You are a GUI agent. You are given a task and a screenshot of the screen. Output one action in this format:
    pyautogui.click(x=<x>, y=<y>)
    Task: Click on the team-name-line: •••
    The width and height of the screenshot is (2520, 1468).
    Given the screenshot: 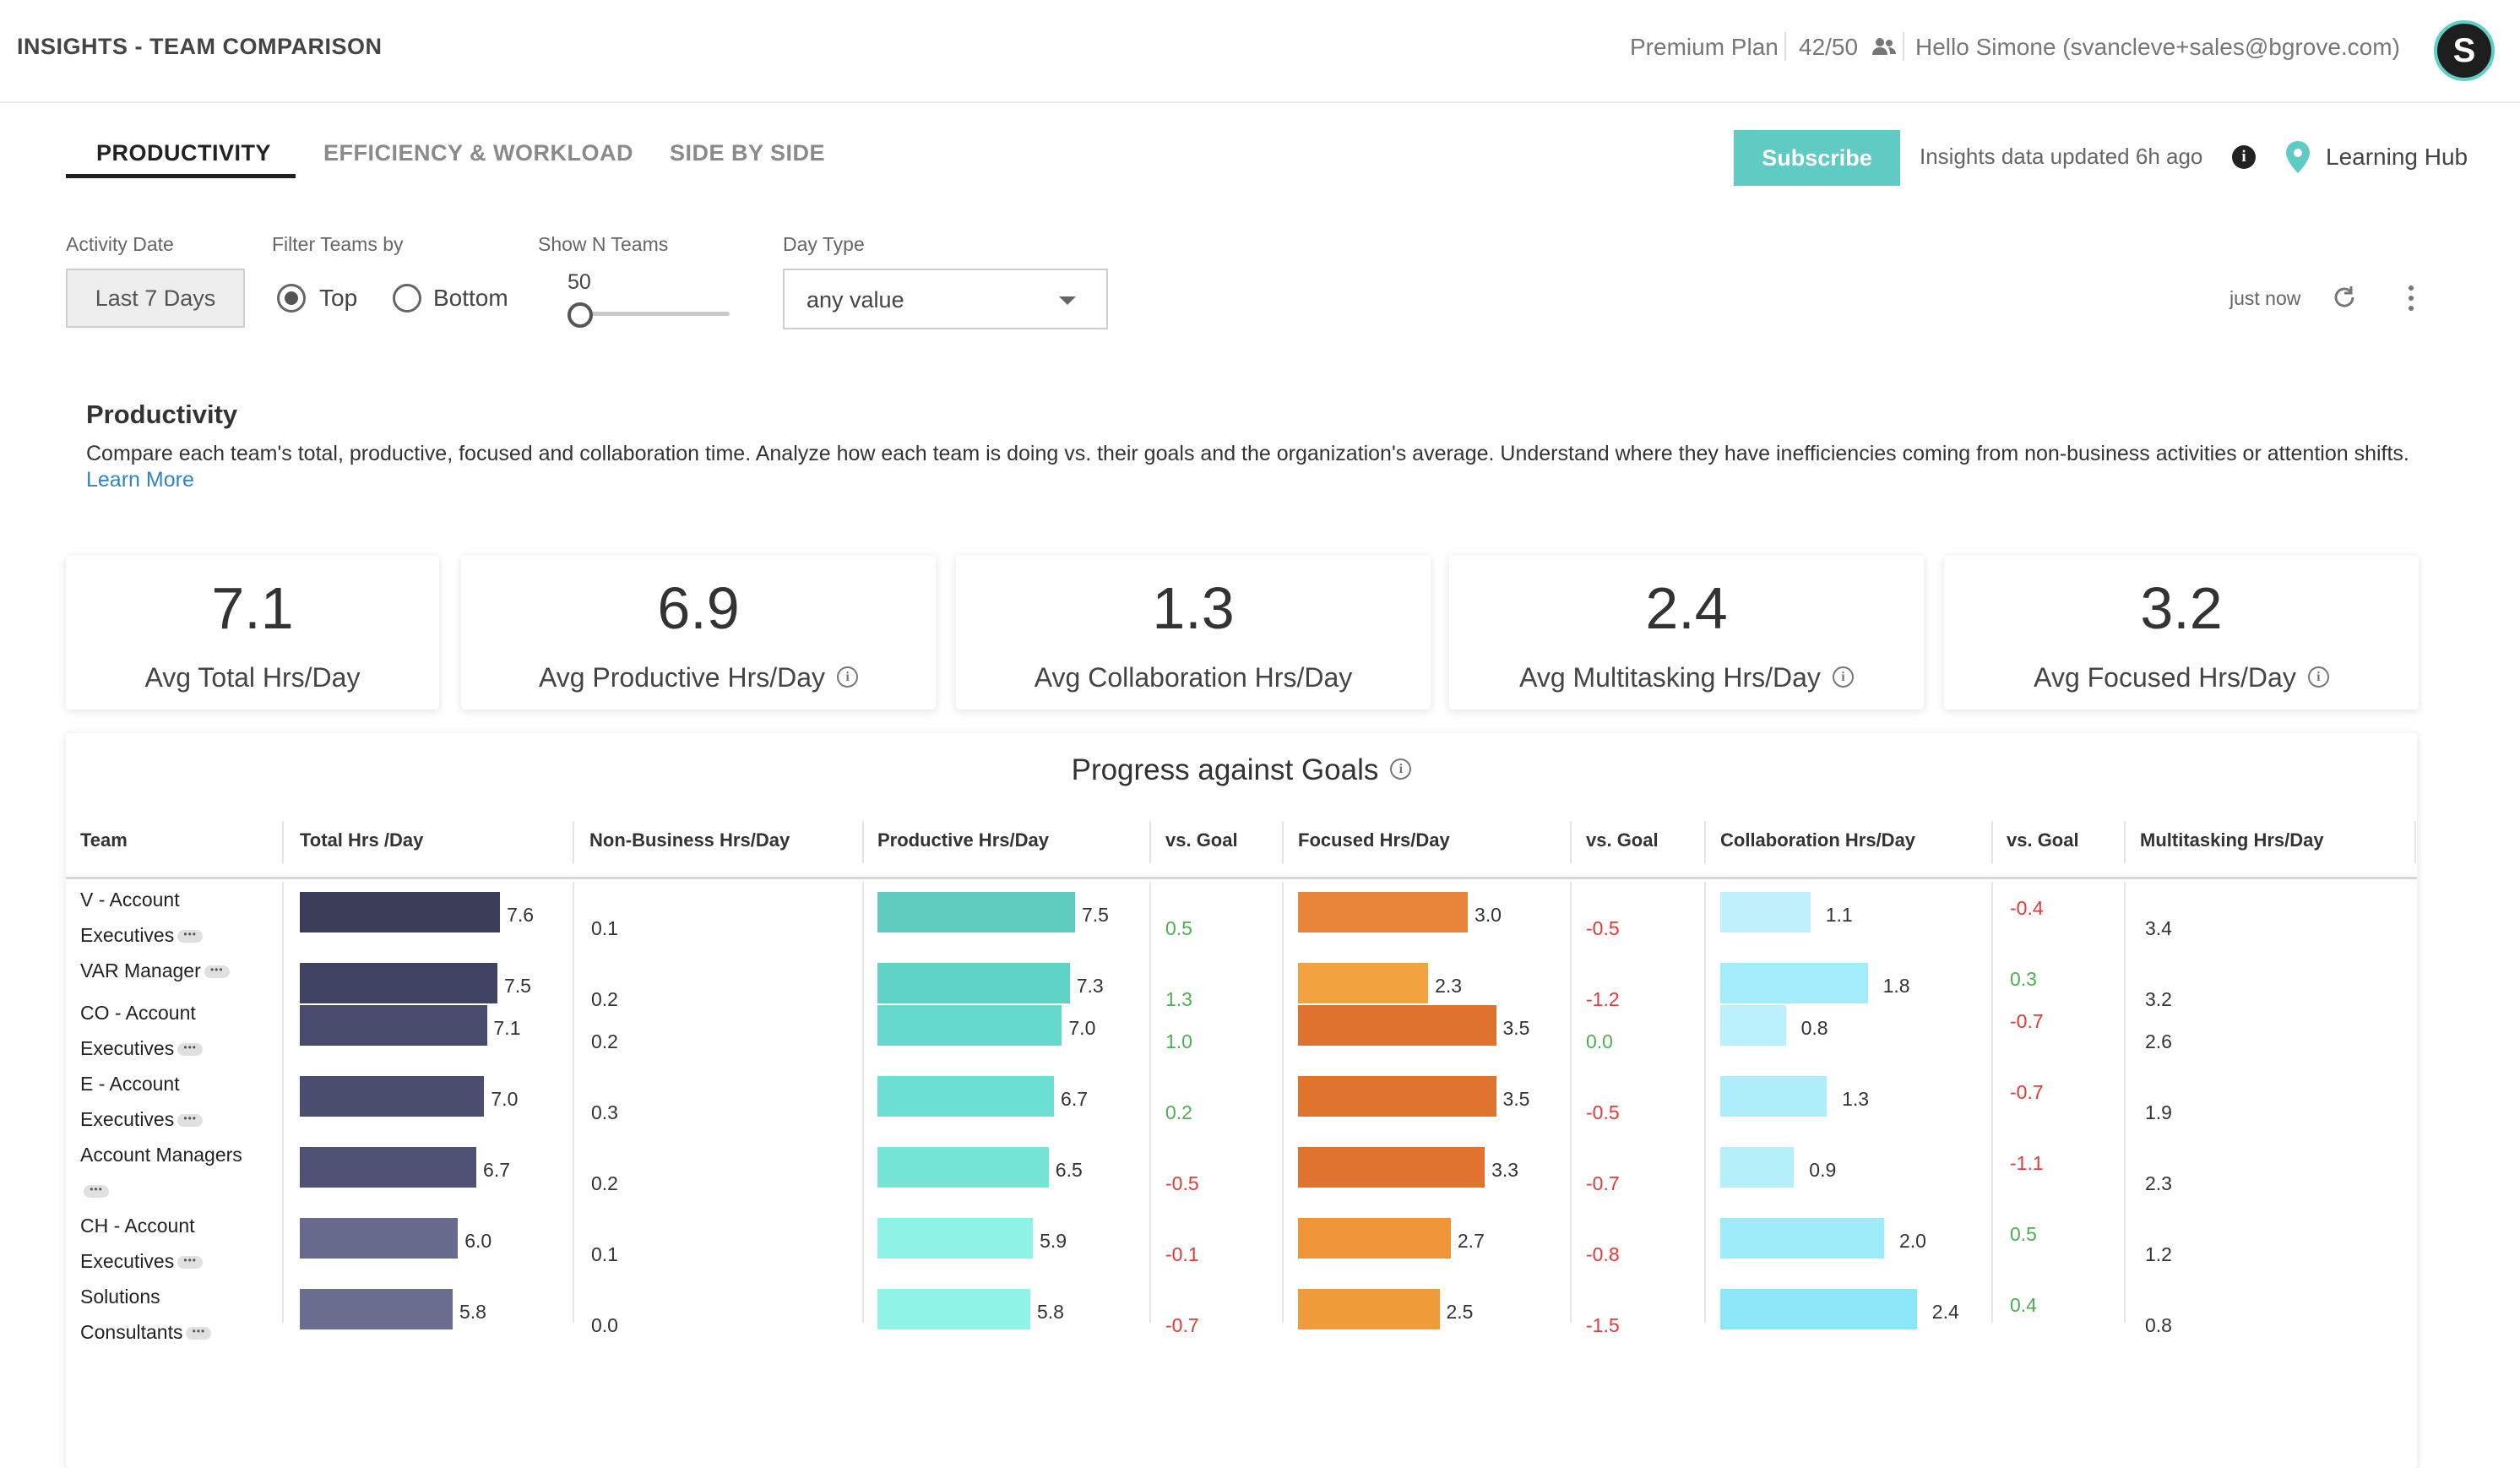 What is the action you would take?
    pyautogui.click(x=161, y=1190)
    